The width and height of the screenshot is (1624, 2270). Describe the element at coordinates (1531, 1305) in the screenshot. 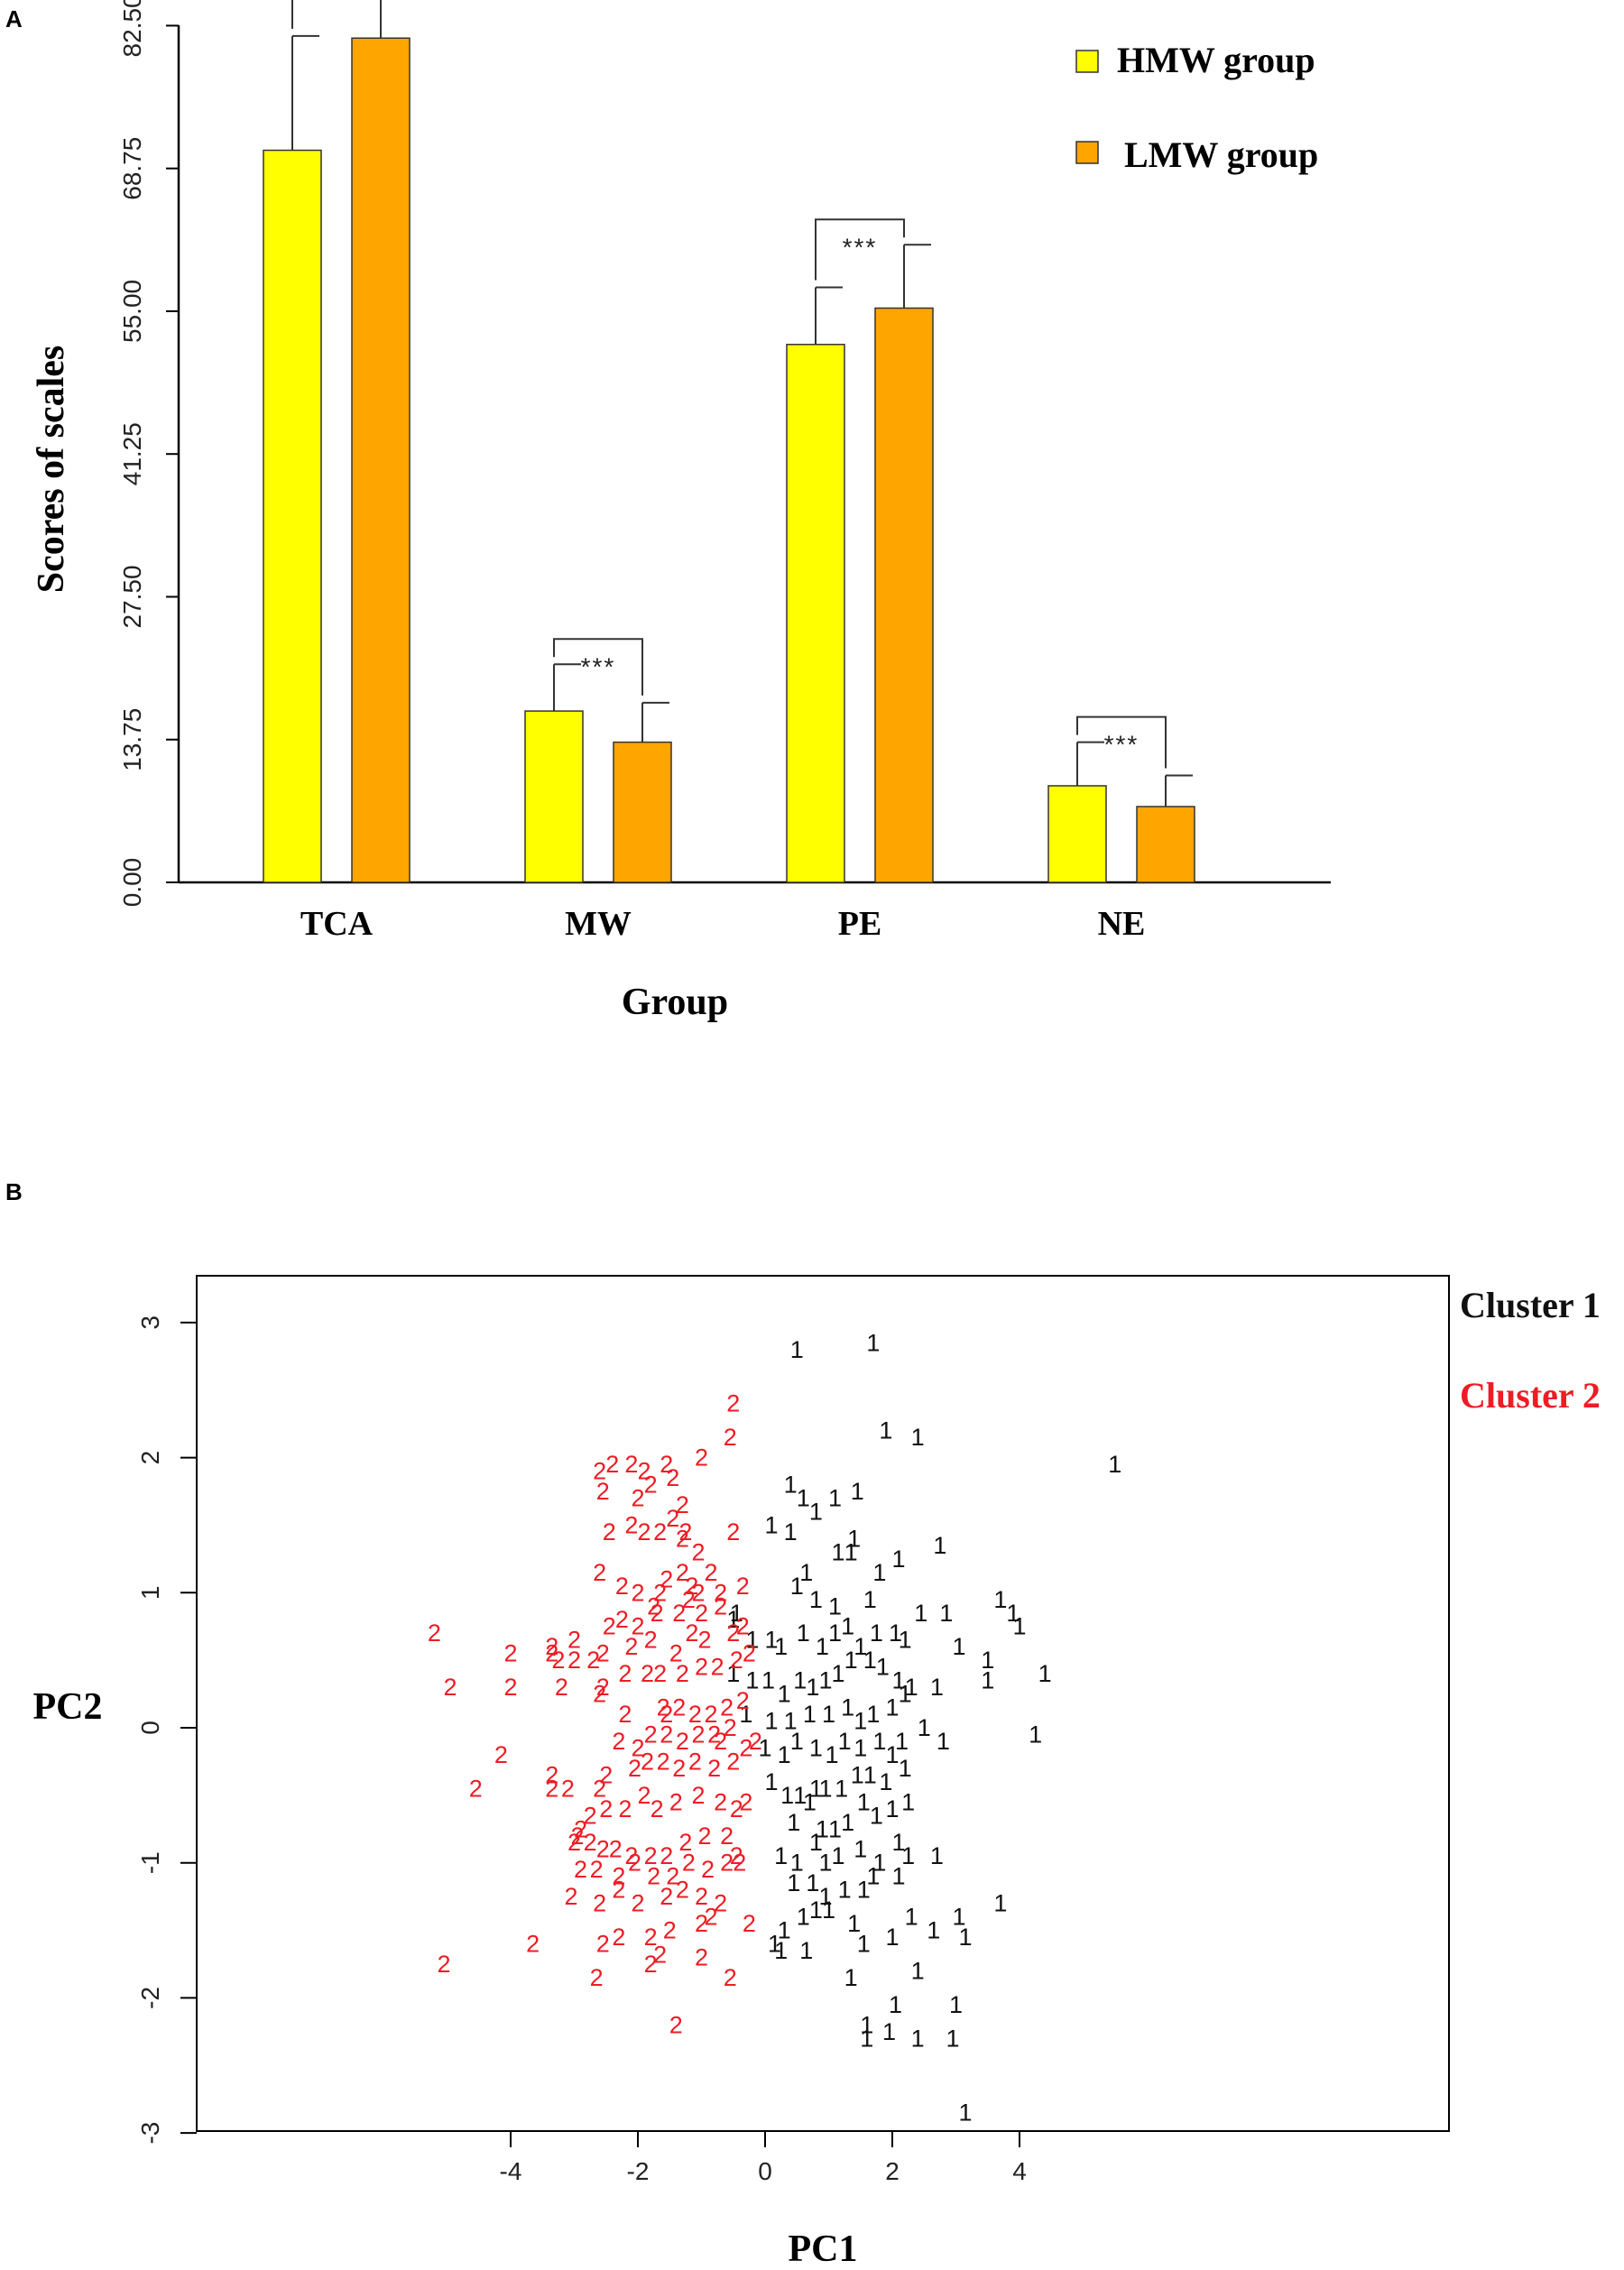

I see `legend-cluster-1: Cluster 1` at that location.